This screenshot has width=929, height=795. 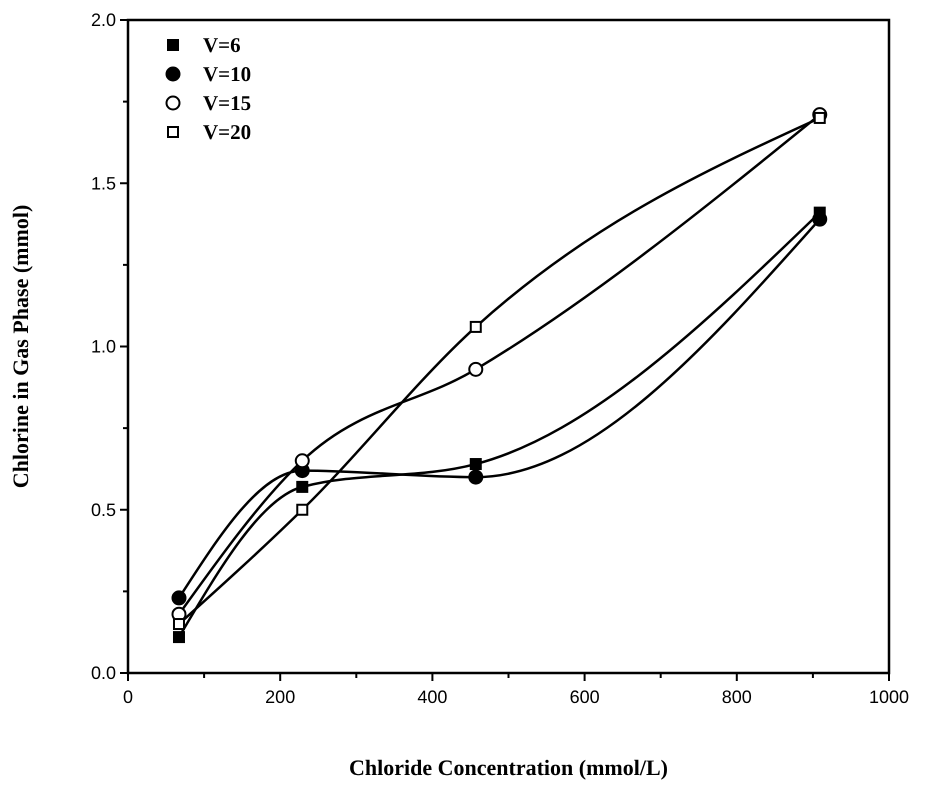 What do you see at coordinates (103, 673) in the screenshot?
I see `y-tick-label: 0.0` at bounding box center [103, 673].